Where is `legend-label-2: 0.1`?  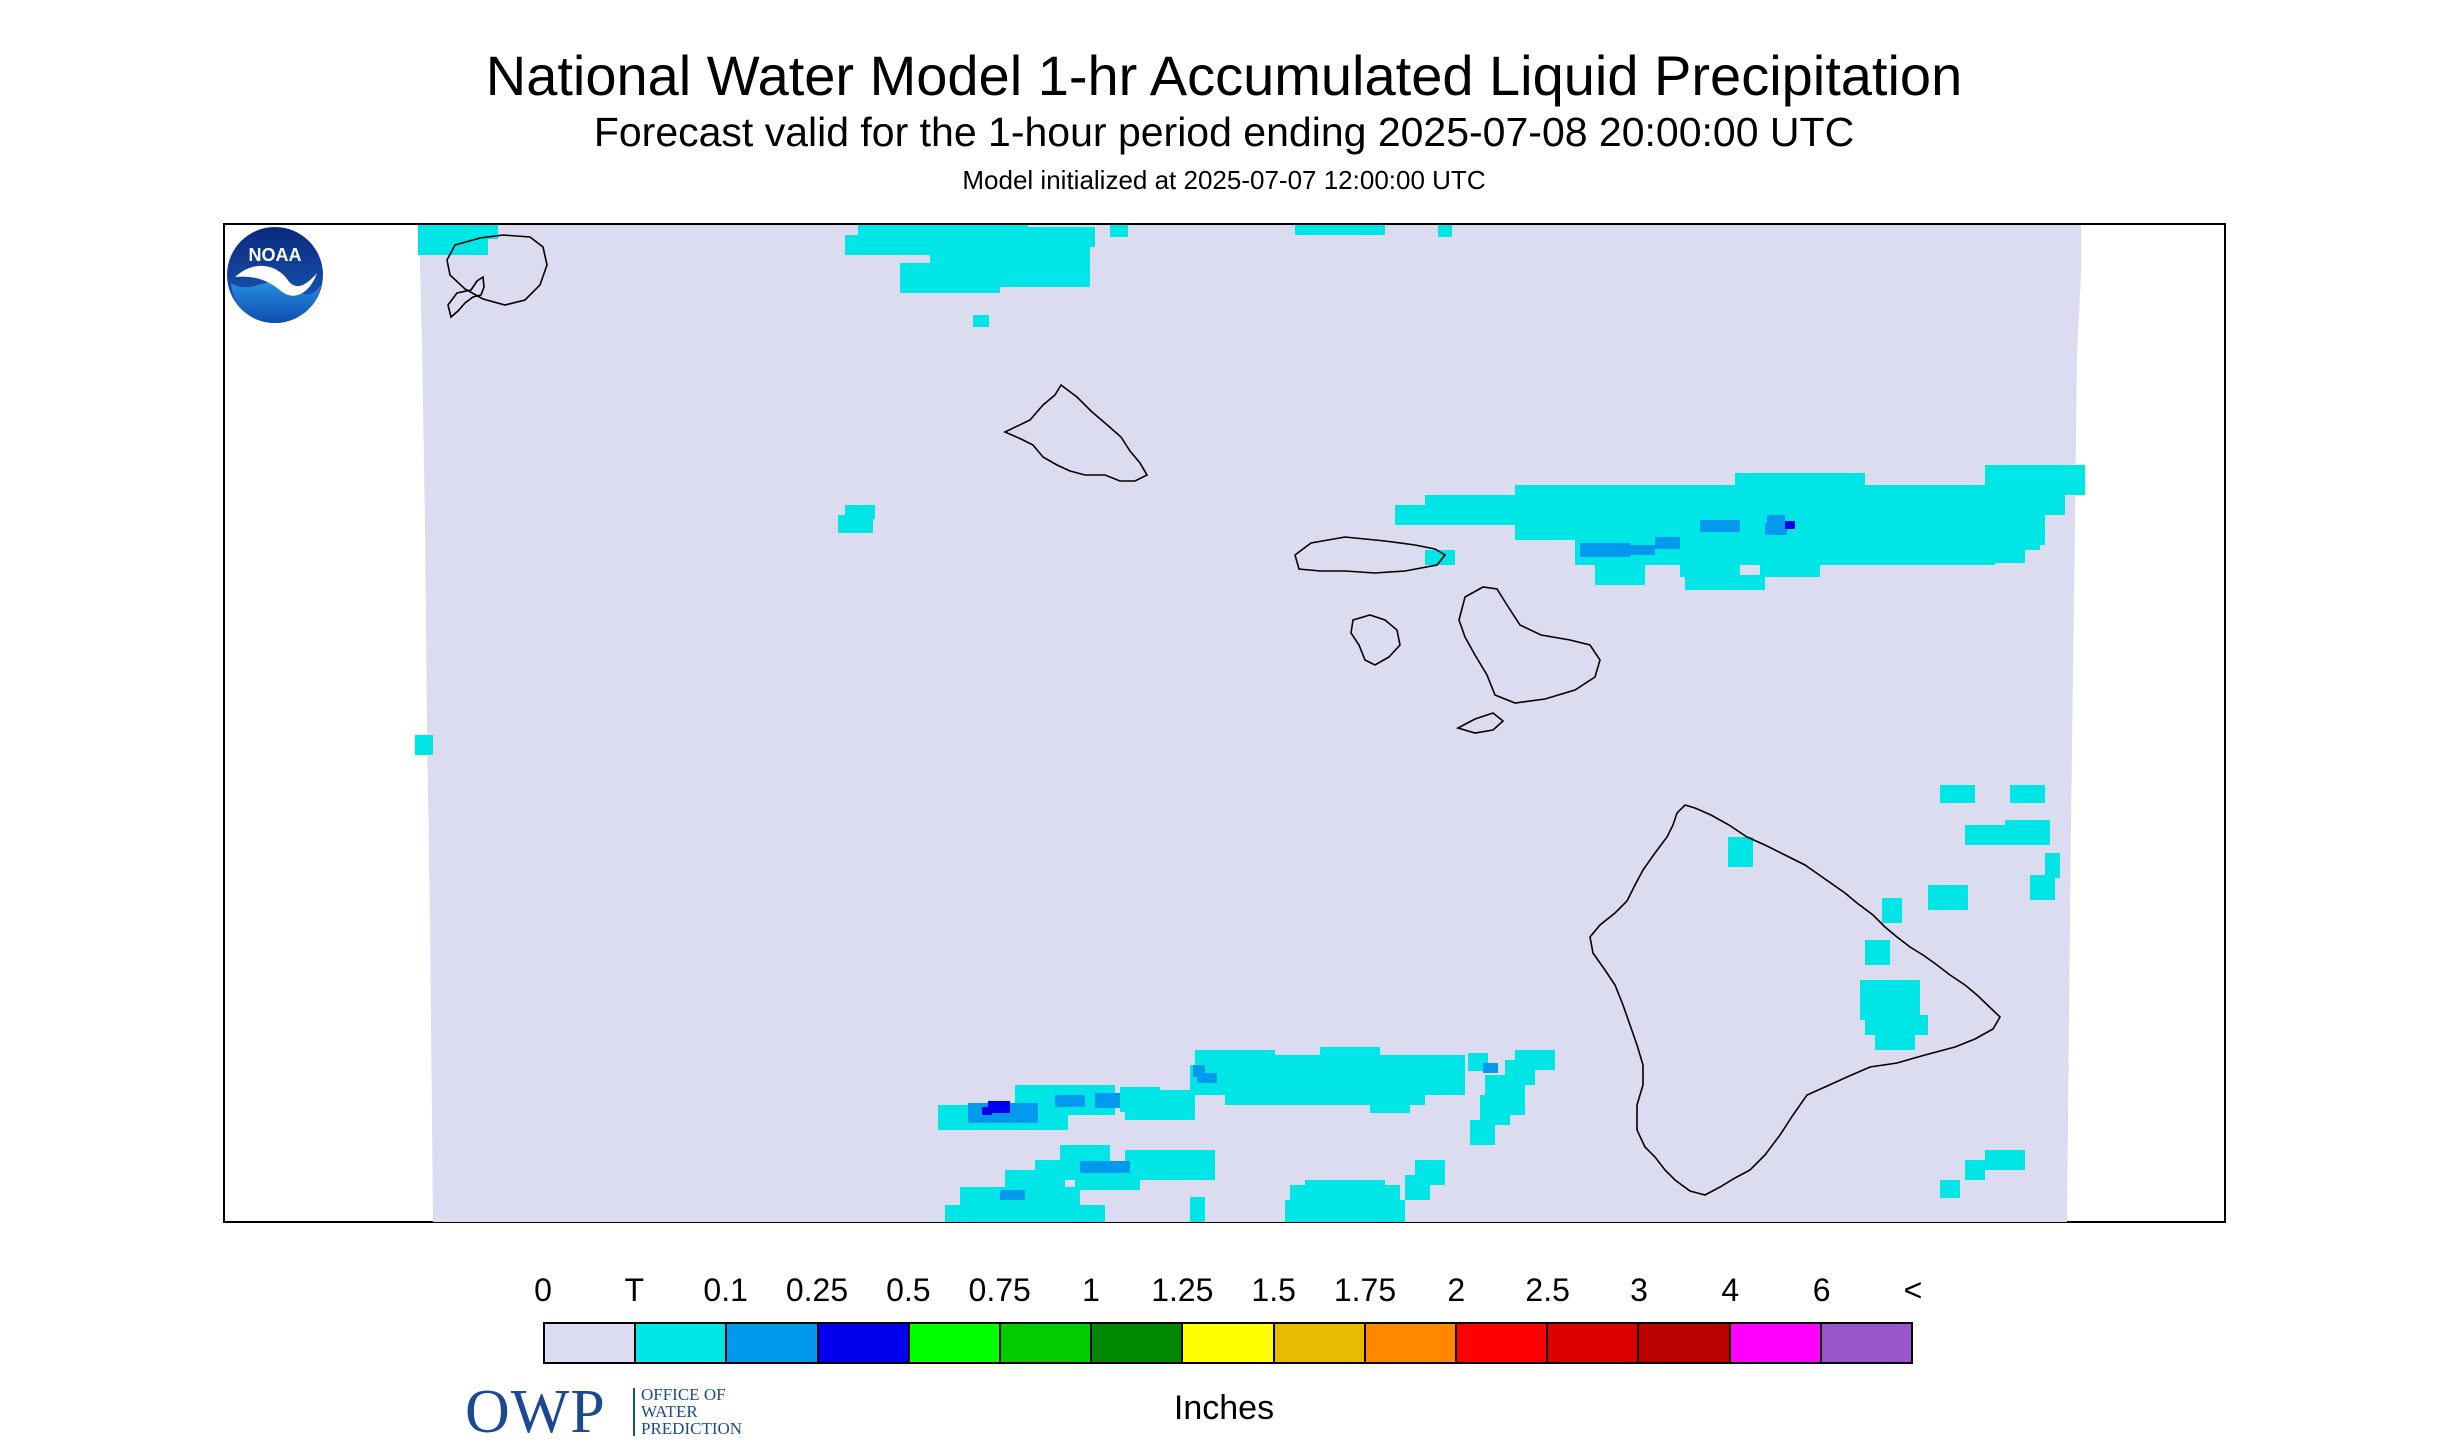
legend-label-2: 0.1 is located at coordinates (725, 1290).